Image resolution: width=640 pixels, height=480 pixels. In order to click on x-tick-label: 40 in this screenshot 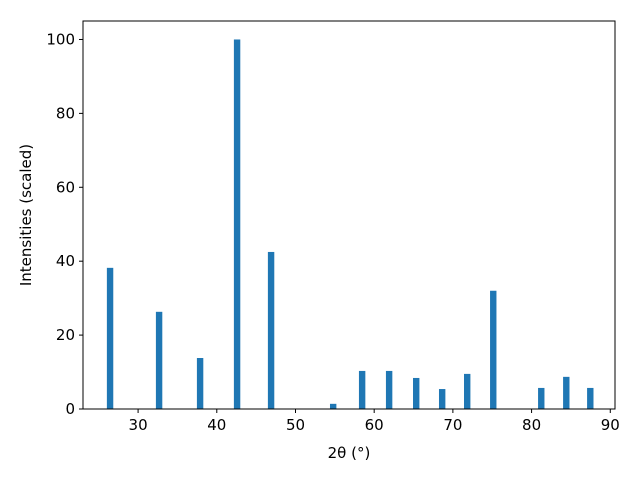, I will do `click(216, 425)`.